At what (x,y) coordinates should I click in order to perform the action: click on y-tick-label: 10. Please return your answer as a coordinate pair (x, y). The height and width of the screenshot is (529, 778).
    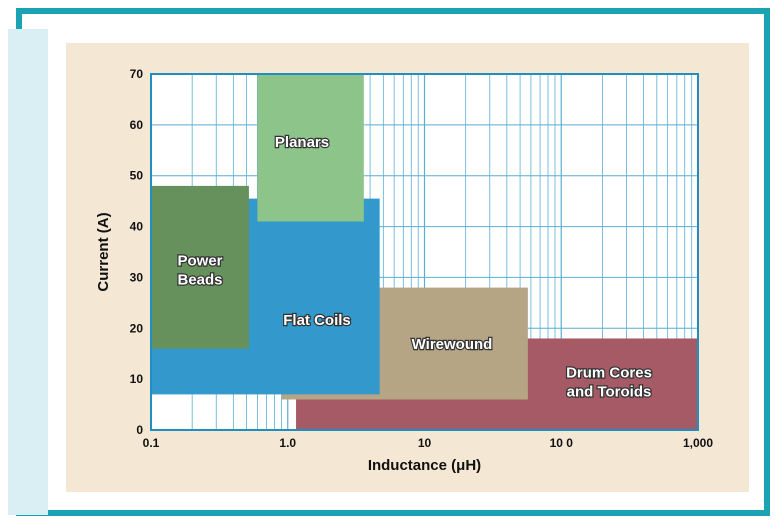
    Looking at the image, I should click on (137, 379).